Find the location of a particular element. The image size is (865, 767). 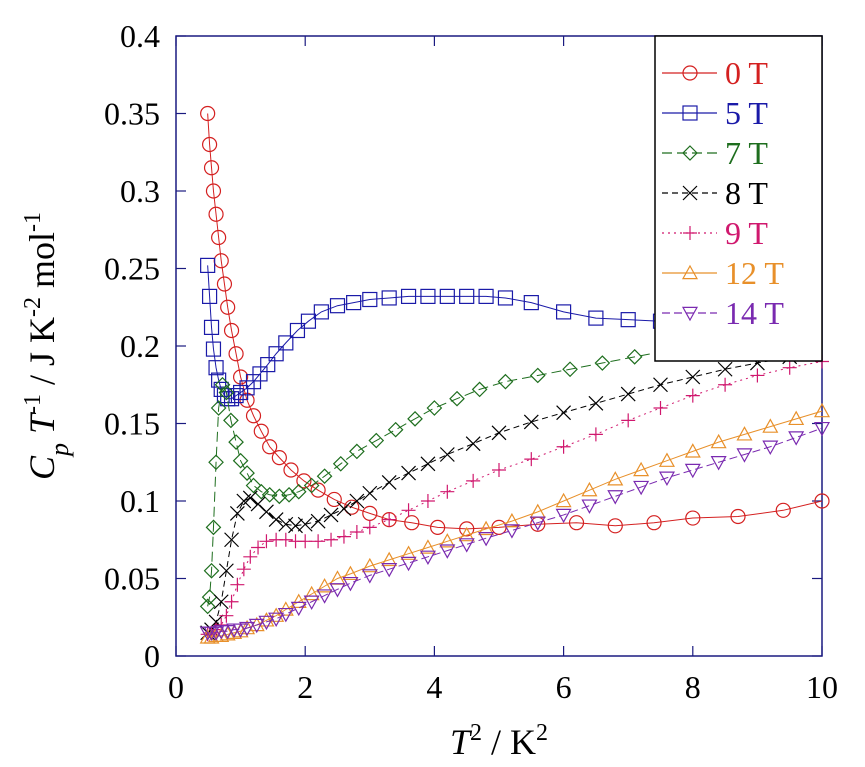

legend-label: 5 T is located at coordinates (746, 113).